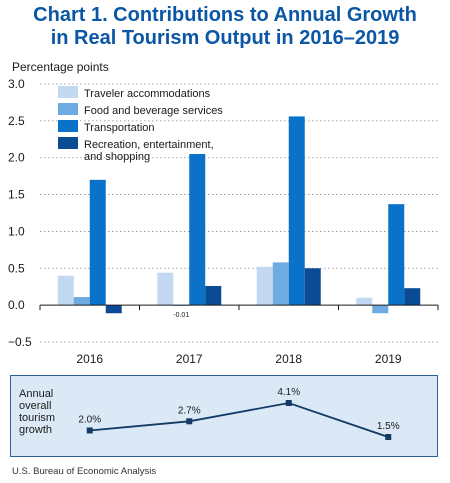  What do you see at coordinates (16, 305) in the screenshot?
I see `y-tick-label: 0.0` at bounding box center [16, 305].